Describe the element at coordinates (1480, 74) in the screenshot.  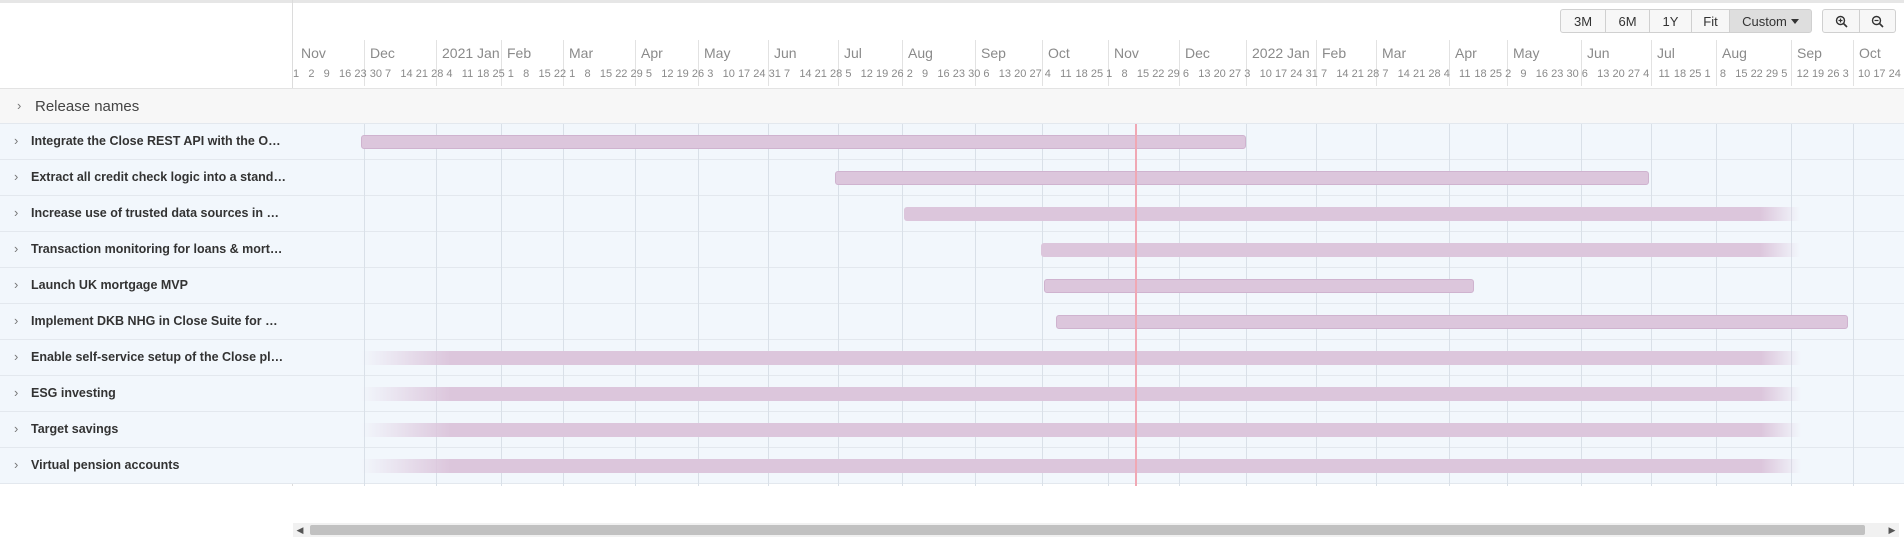
I see `day-label: 18` at that location.